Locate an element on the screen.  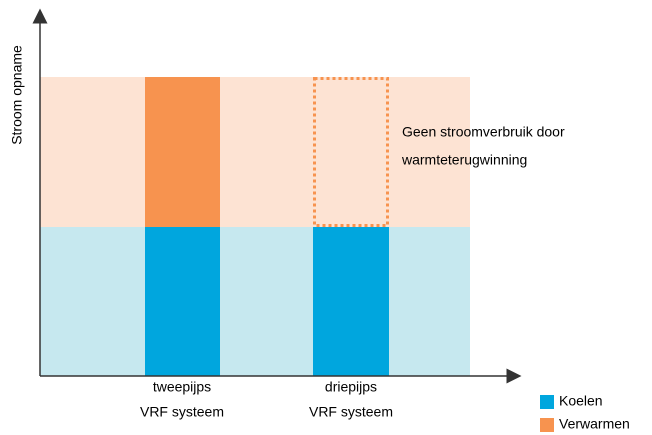
legend-label: Verwarmen is located at coordinates (594, 424).